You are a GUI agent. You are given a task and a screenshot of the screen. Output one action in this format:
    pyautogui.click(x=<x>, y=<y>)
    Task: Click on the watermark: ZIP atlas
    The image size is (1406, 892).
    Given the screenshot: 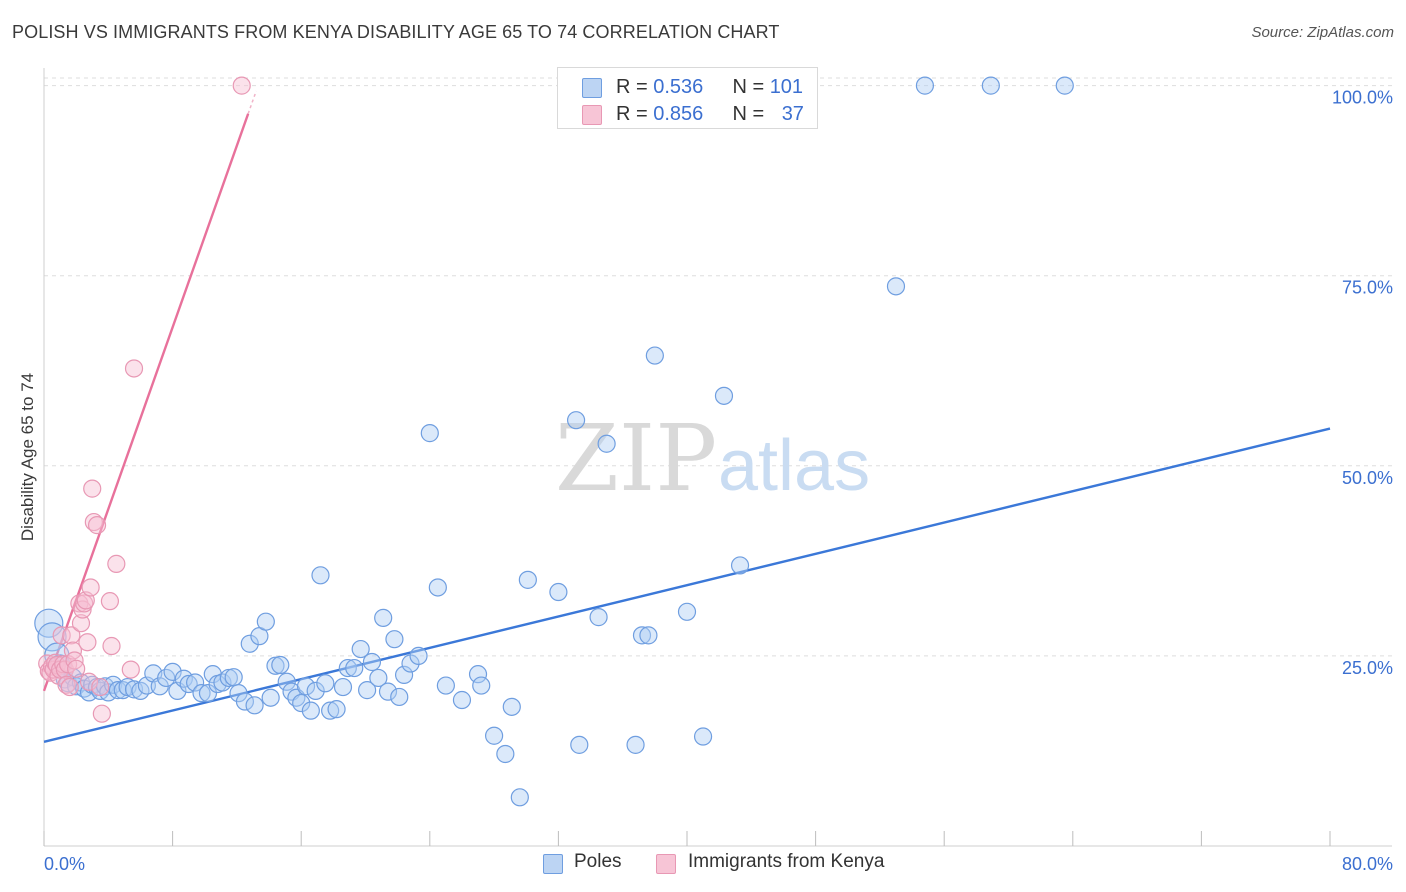 What is the action you would take?
    pyautogui.click(x=712, y=458)
    